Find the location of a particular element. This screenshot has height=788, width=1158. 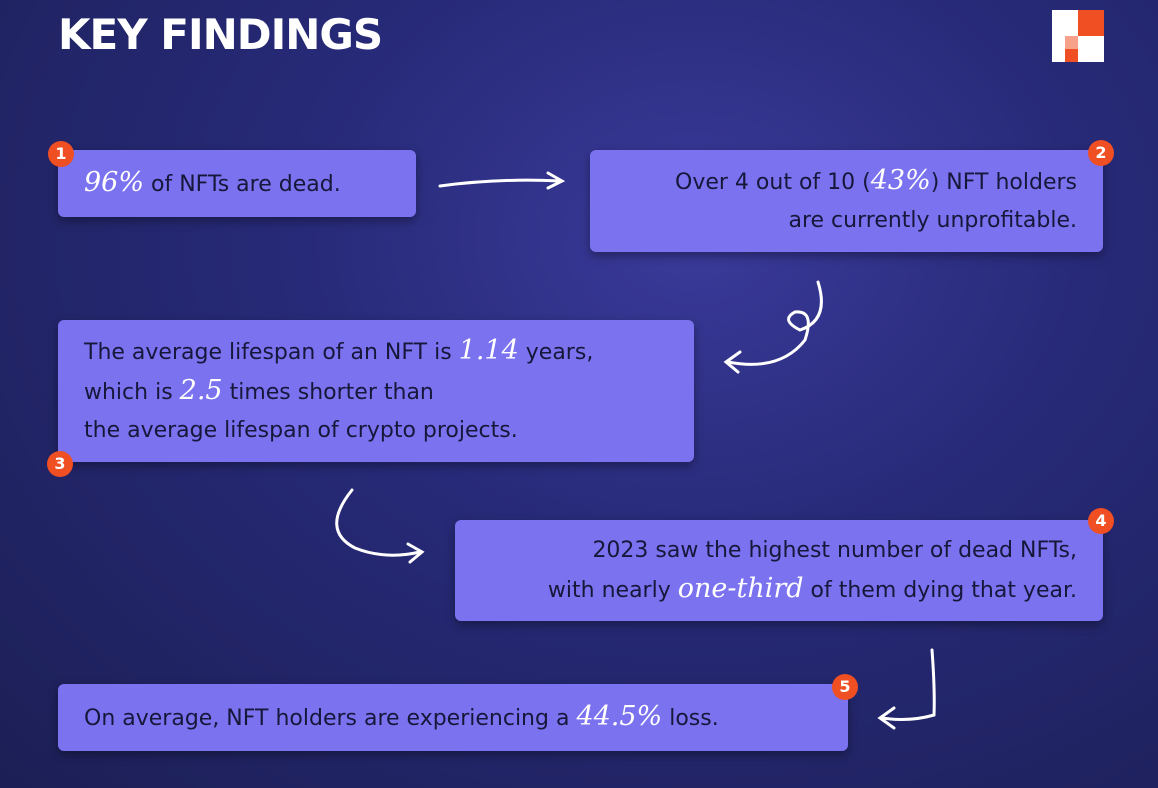

finding-line: Over 4 out of 10 (43%) NFT holders is located at coordinates (846, 182).